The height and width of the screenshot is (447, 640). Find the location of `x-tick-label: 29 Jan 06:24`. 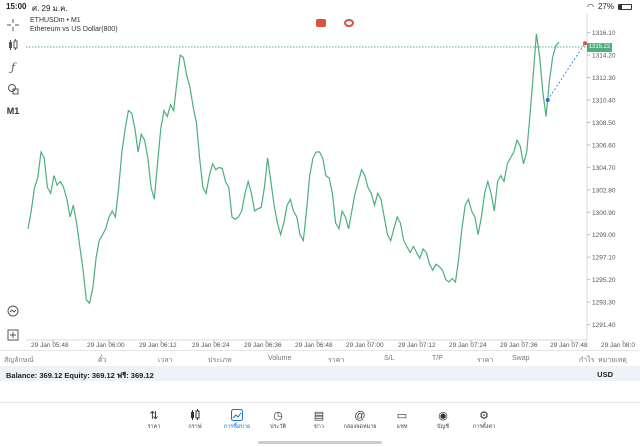

x-tick-label: 29 Jan 06:24 is located at coordinates (211, 345).